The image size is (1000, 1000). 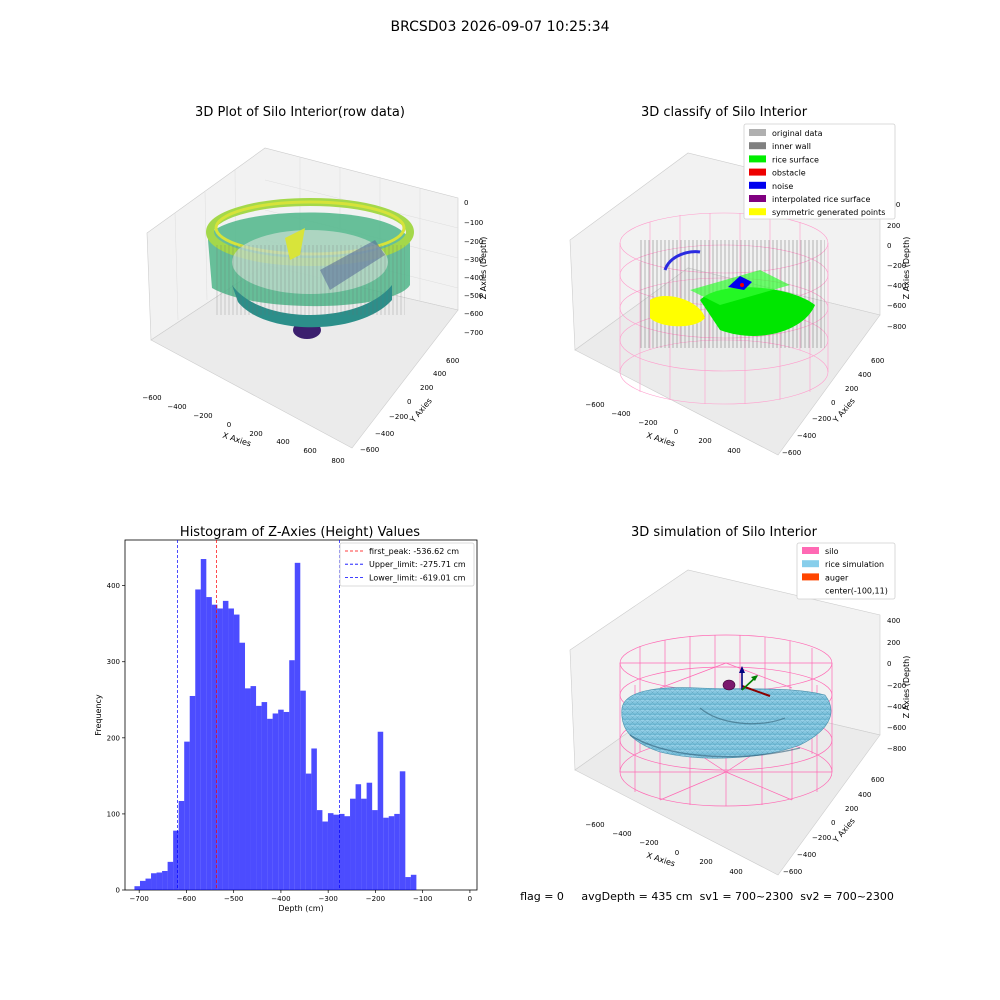 What do you see at coordinates (864, 795) in the screenshot?
I see `sim-y-tick: 400` at bounding box center [864, 795].